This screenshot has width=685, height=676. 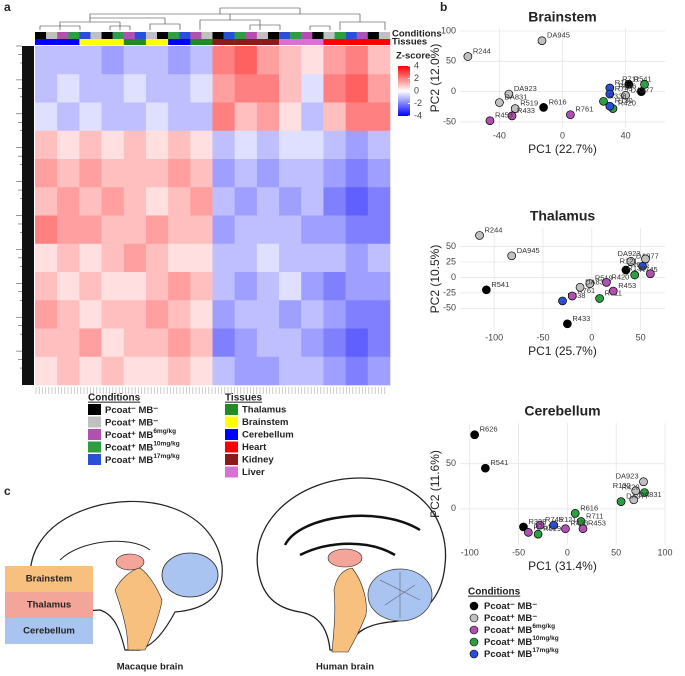 I want to click on y-axis-label: PC2 (11.6%), so click(x=435, y=484).